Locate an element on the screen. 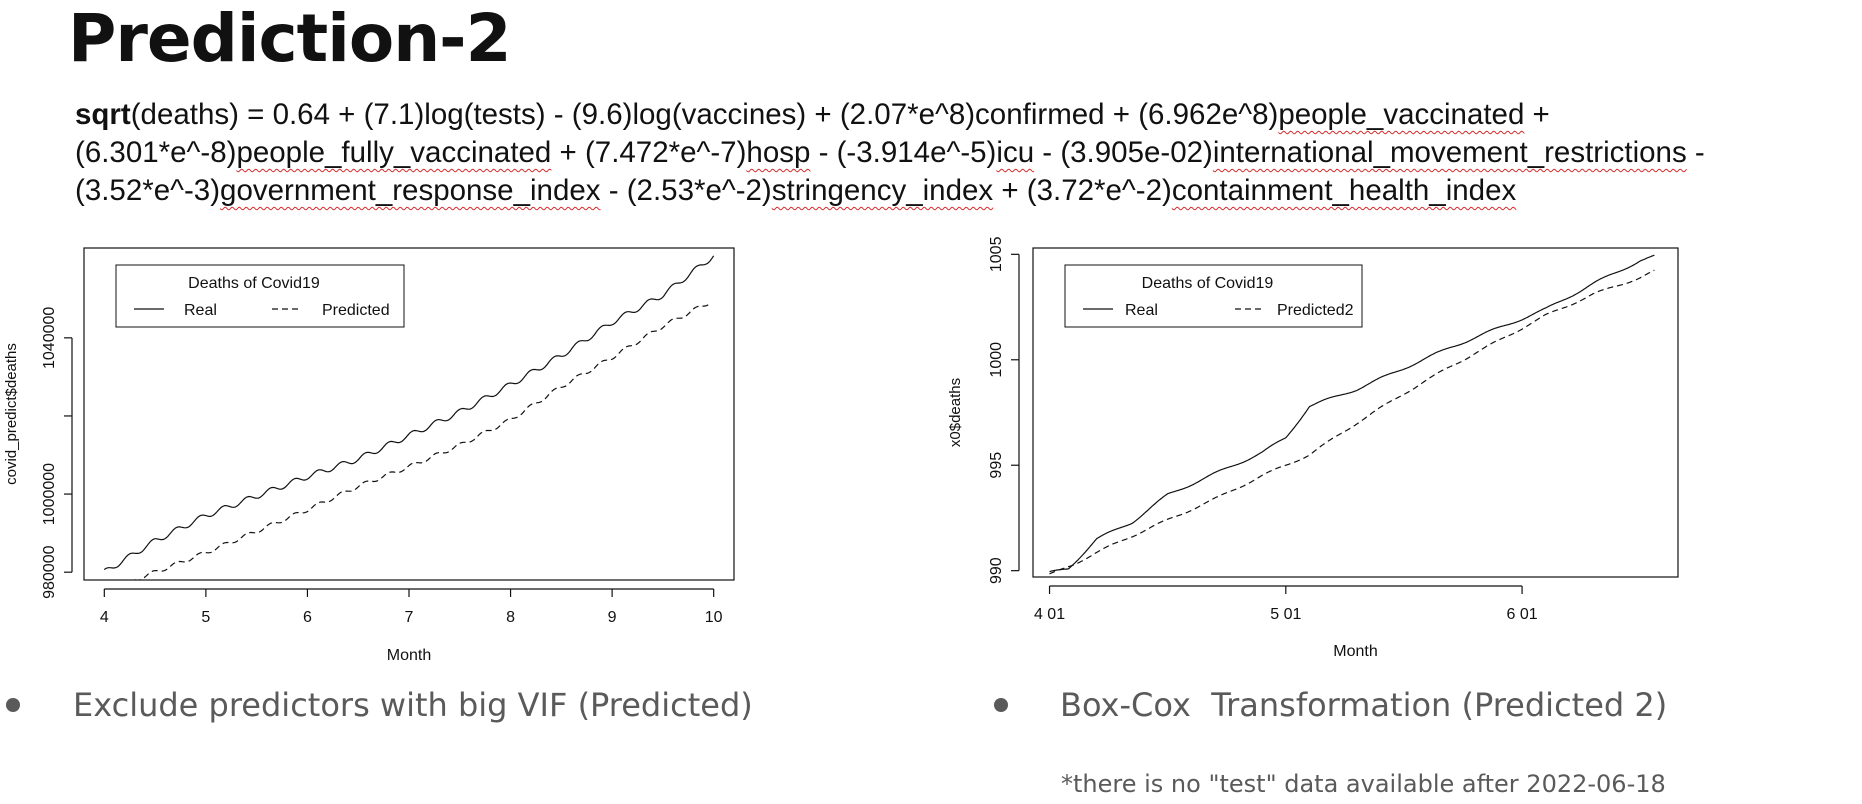  equation-term: - (2.53*e^-2) is located at coordinates (686, 190).